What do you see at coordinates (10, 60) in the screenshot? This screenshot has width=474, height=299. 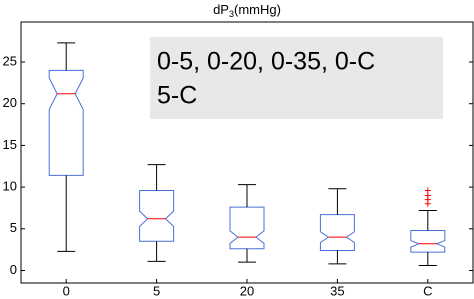 I see `y-tick-label: 25` at bounding box center [10, 60].